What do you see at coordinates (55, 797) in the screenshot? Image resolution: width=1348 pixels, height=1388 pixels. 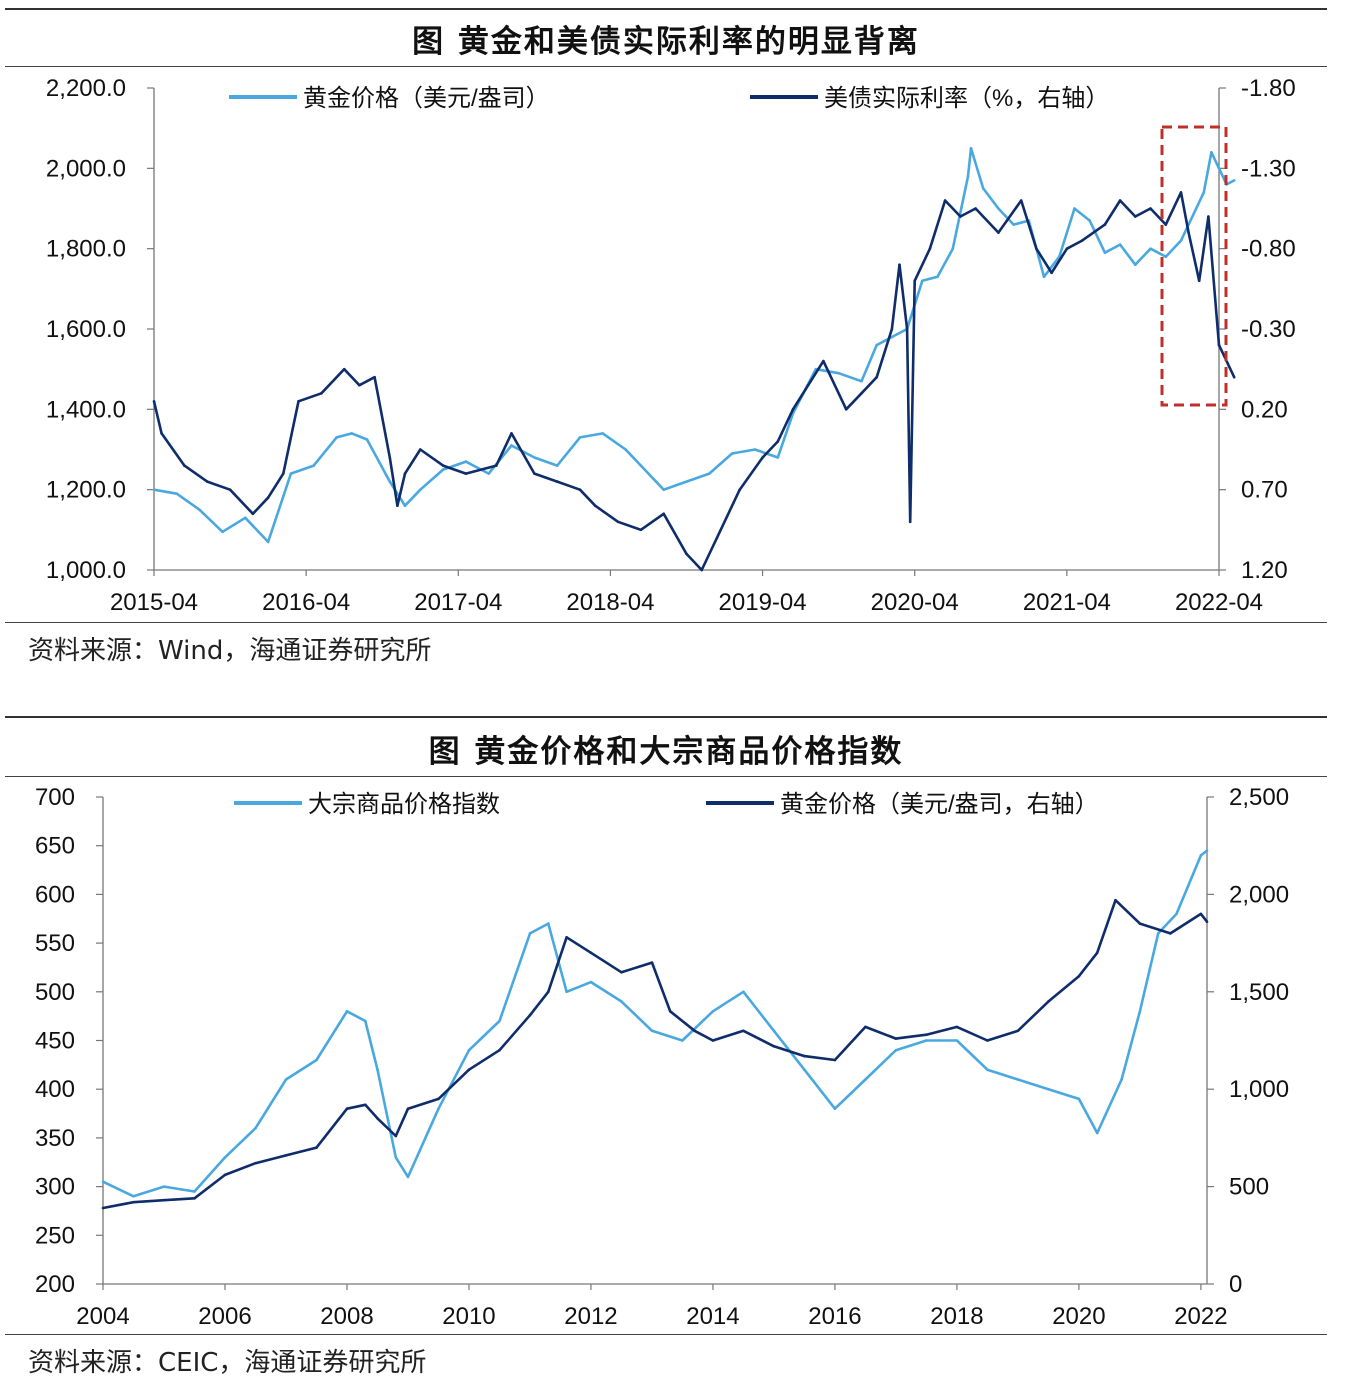 I see `chart2-left-tick-label: 700` at bounding box center [55, 797].